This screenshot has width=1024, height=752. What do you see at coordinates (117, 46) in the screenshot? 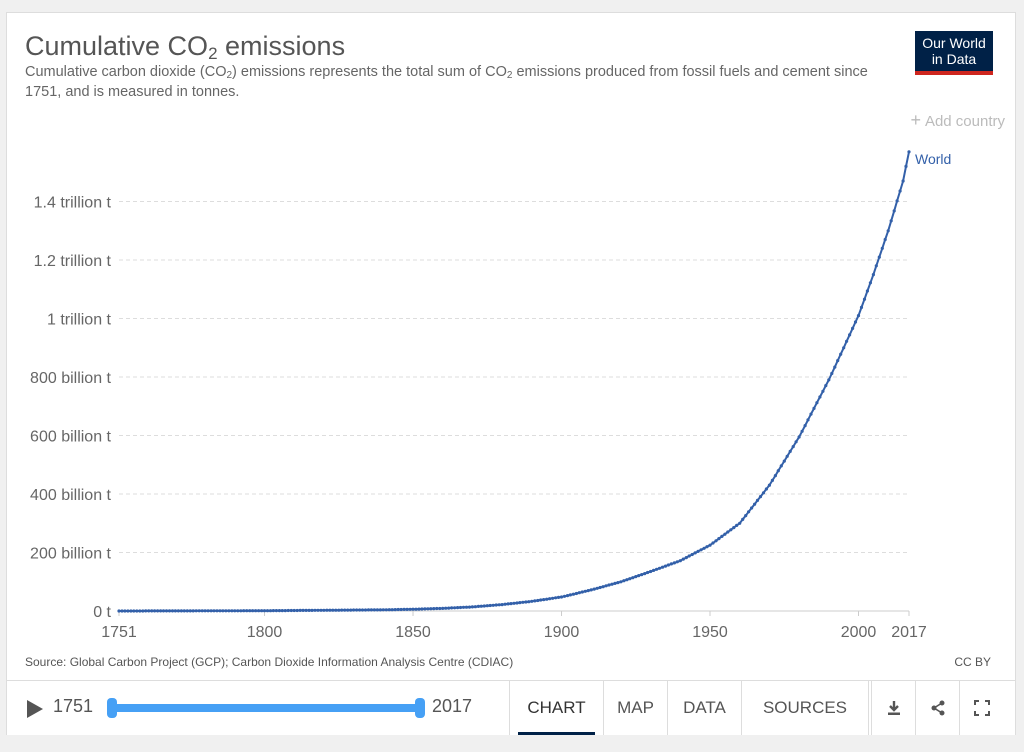
I see `title-text: Cumulative CO` at bounding box center [117, 46].